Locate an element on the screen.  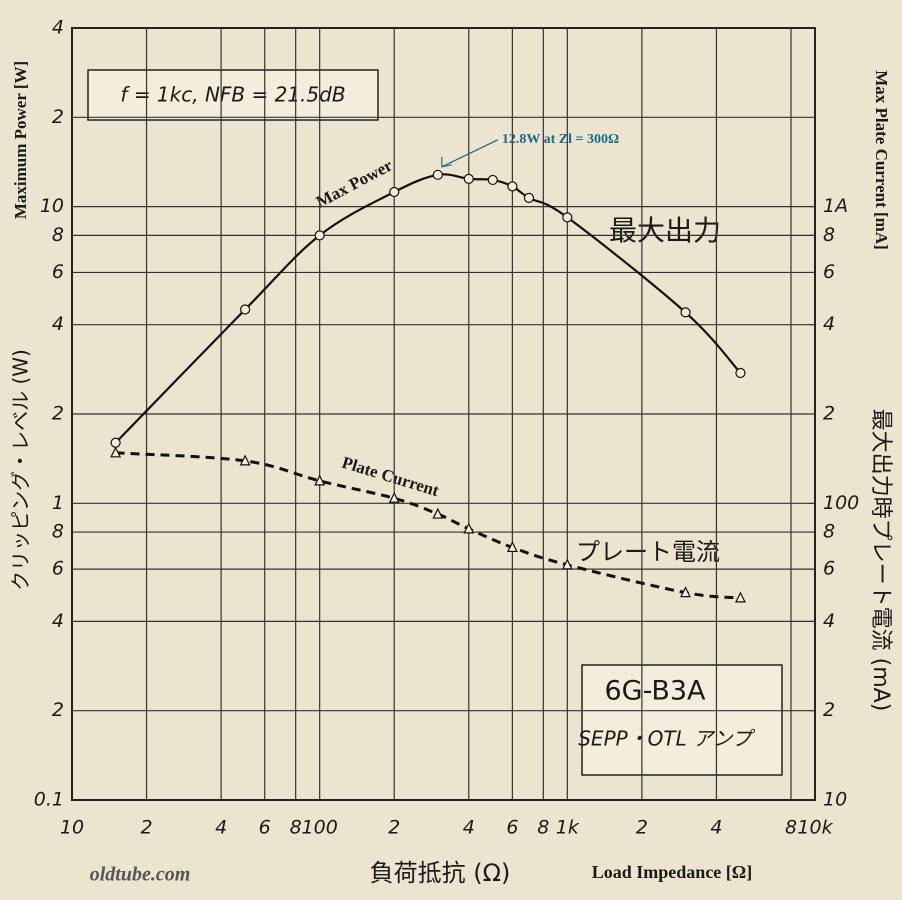
annotation: f = 1kc, NFB = 21.5dB is located at coordinates (232, 95).